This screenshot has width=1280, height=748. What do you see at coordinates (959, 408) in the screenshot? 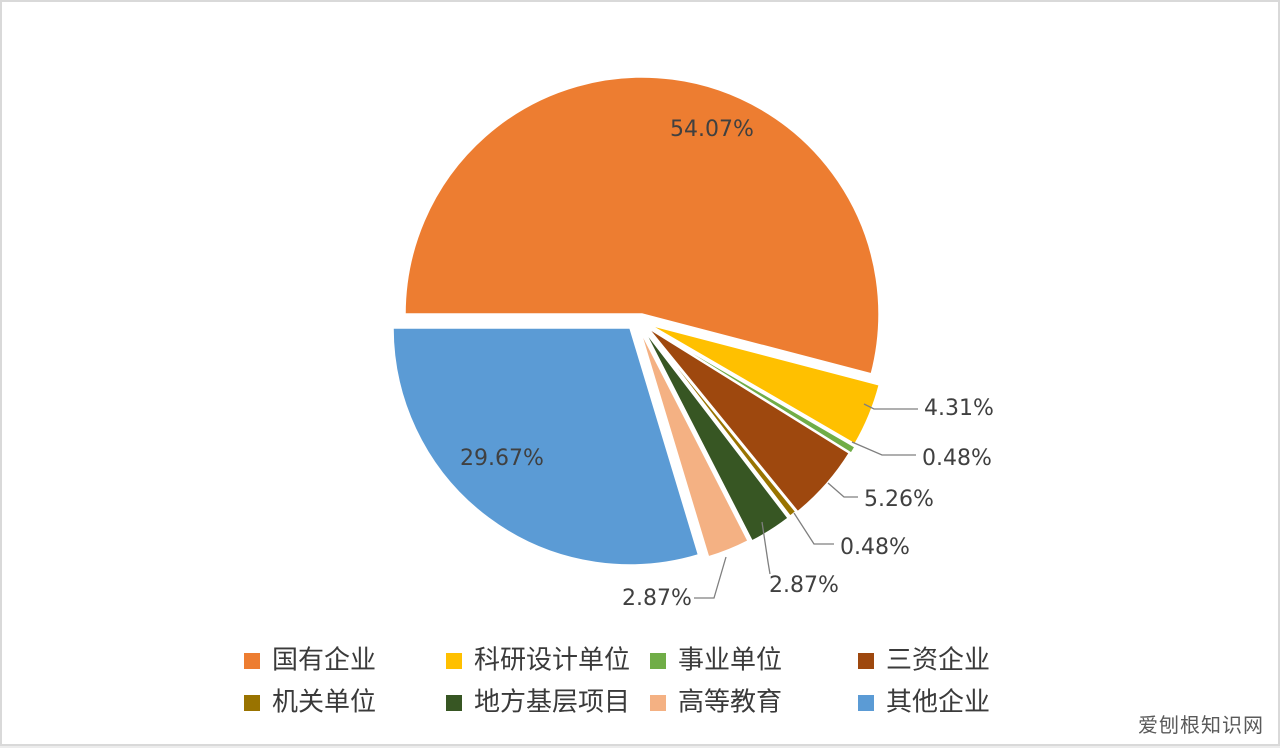
I see `data-label-2: 4.31%` at bounding box center [959, 408].